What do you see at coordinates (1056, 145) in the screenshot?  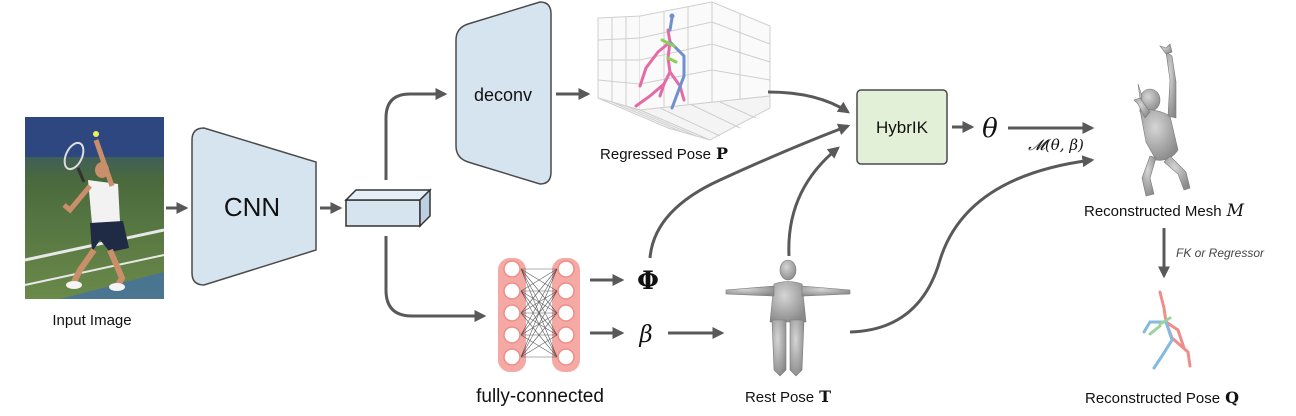 I see `mesh-function-label: 𝓜(θ, β)` at bounding box center [1056, 145].